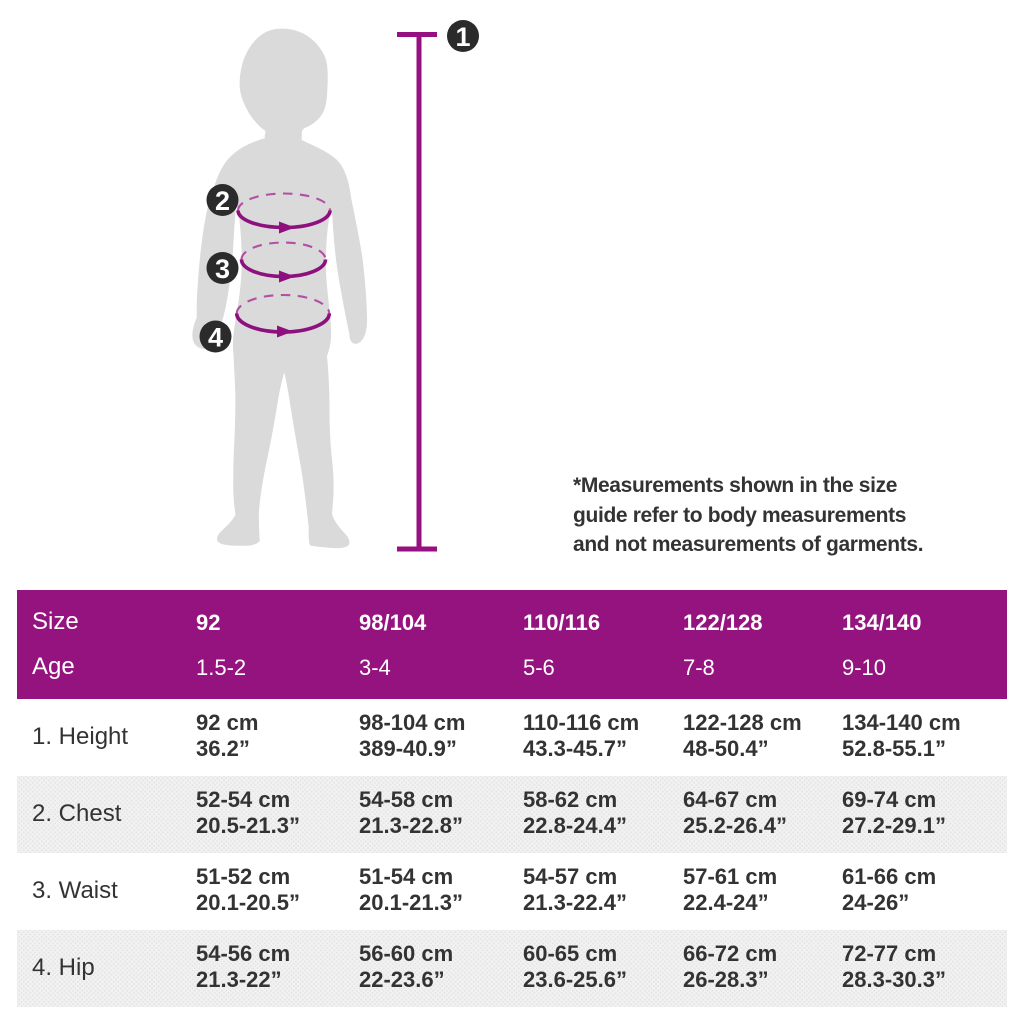  What do you see at coordinates (222, 201) in the screenshot?
I see `svg-text: 2` at bounding box center [222, 201].